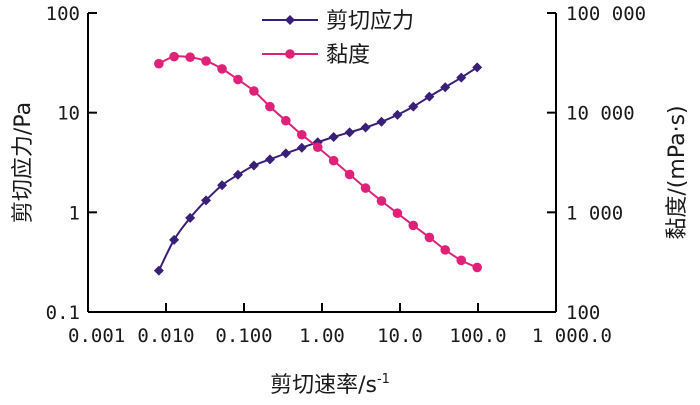 The width and height of the screenshot is (700, 405). I want to click on y2-tick-label: 100 000, so click(606, 14).